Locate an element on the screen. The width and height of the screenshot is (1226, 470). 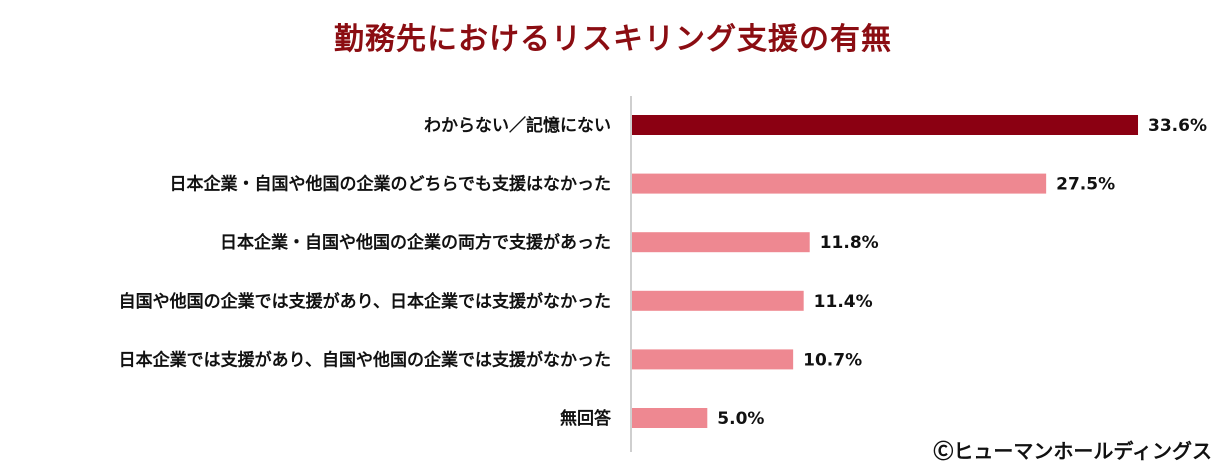
category-label: 日本企業では支援があり、自国や他国の企業では支援がなかった is located at coordinates (365, 359).